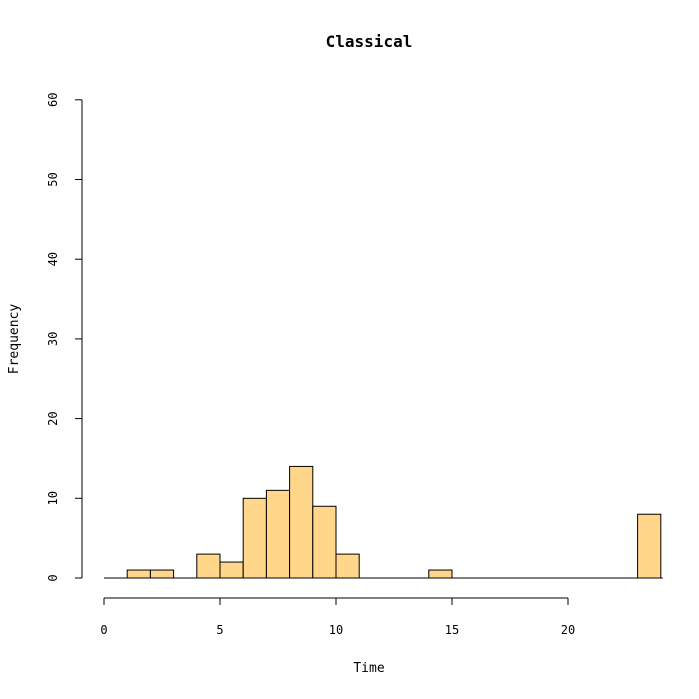 The height and width of the screenshot is (699, 699). I want to click on y-tick-label: 50, so click(53, 179).